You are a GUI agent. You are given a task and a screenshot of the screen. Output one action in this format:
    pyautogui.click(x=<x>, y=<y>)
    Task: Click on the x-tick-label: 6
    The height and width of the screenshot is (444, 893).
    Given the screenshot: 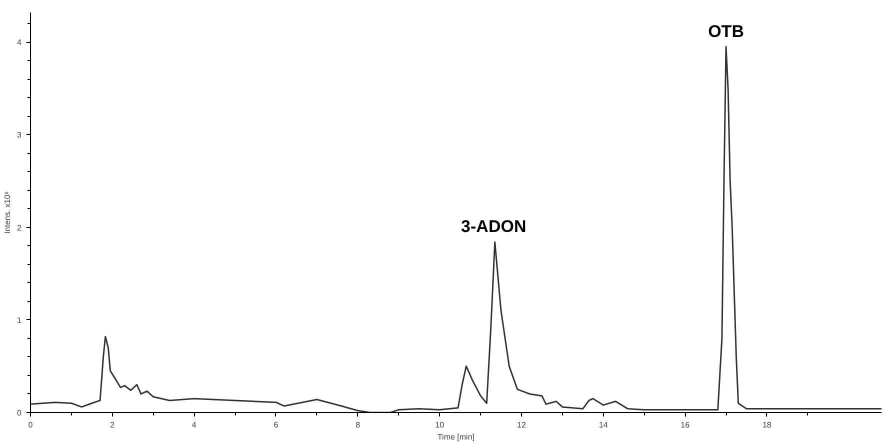 What is the action you would take?
    pyautogui.click(x=276, y=425)
    